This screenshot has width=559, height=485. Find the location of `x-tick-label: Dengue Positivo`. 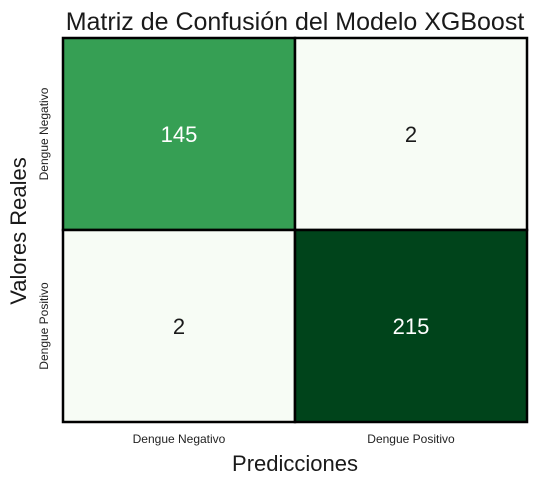

x-tick-label: Dengue Positivo is located at coordinates (411, 439).